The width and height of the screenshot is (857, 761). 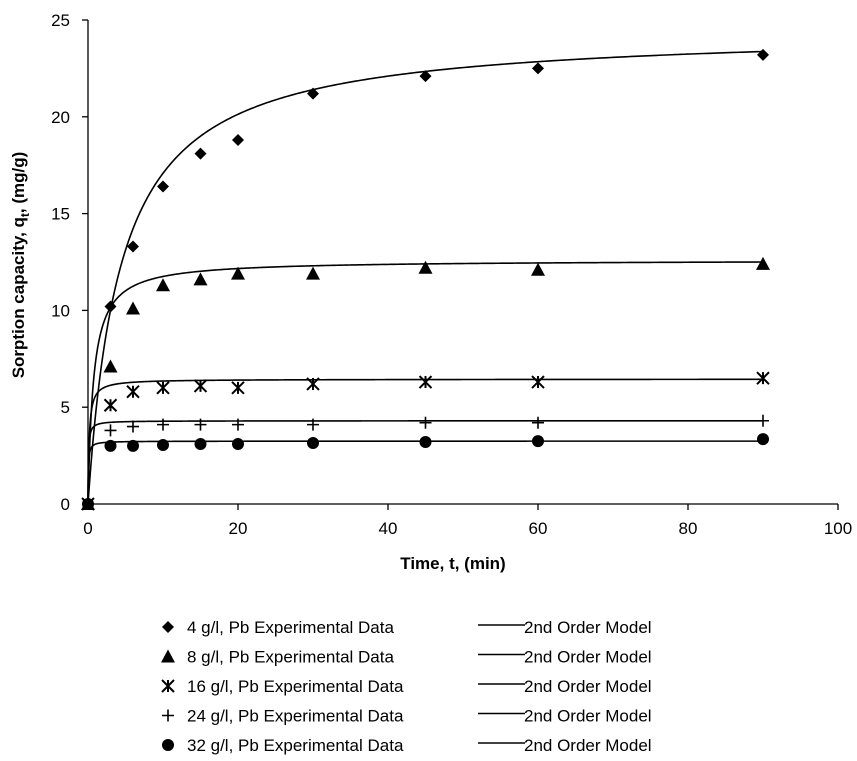 I want to click on y-axis-label: Sorption capacity, qt, (mg/g), so click(x=20, y=265).